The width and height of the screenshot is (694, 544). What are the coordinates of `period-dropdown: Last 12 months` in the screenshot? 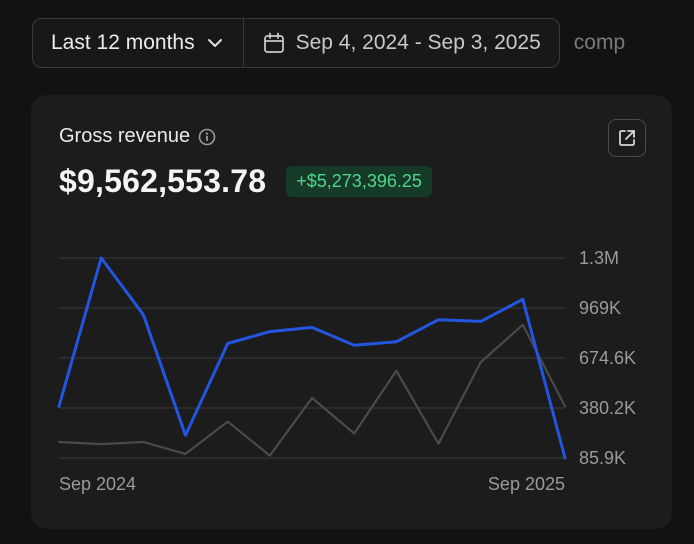 It's located at (138, 43).